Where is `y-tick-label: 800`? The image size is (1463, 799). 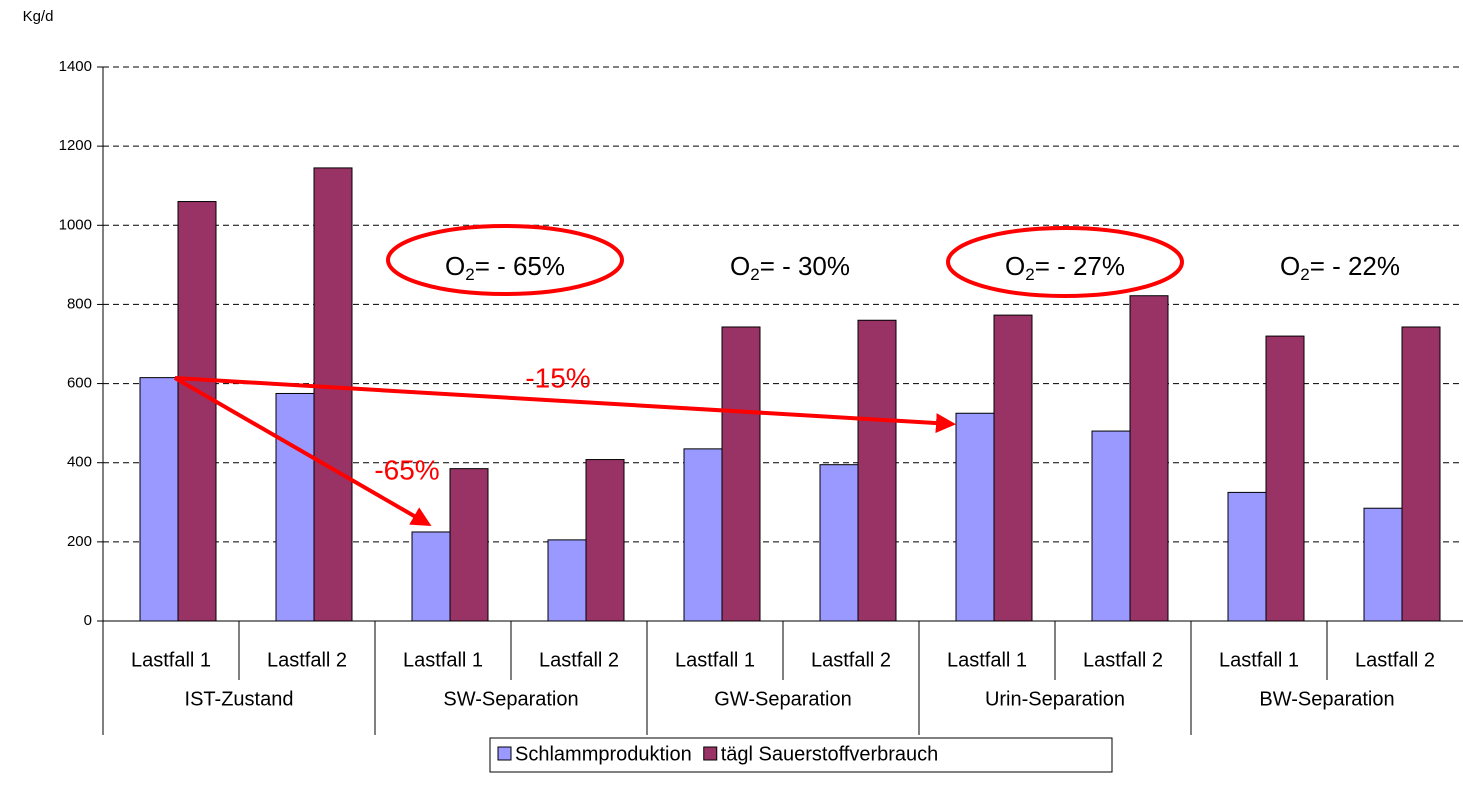
y-tick-label: 800 is located at coordinates (79, 303).